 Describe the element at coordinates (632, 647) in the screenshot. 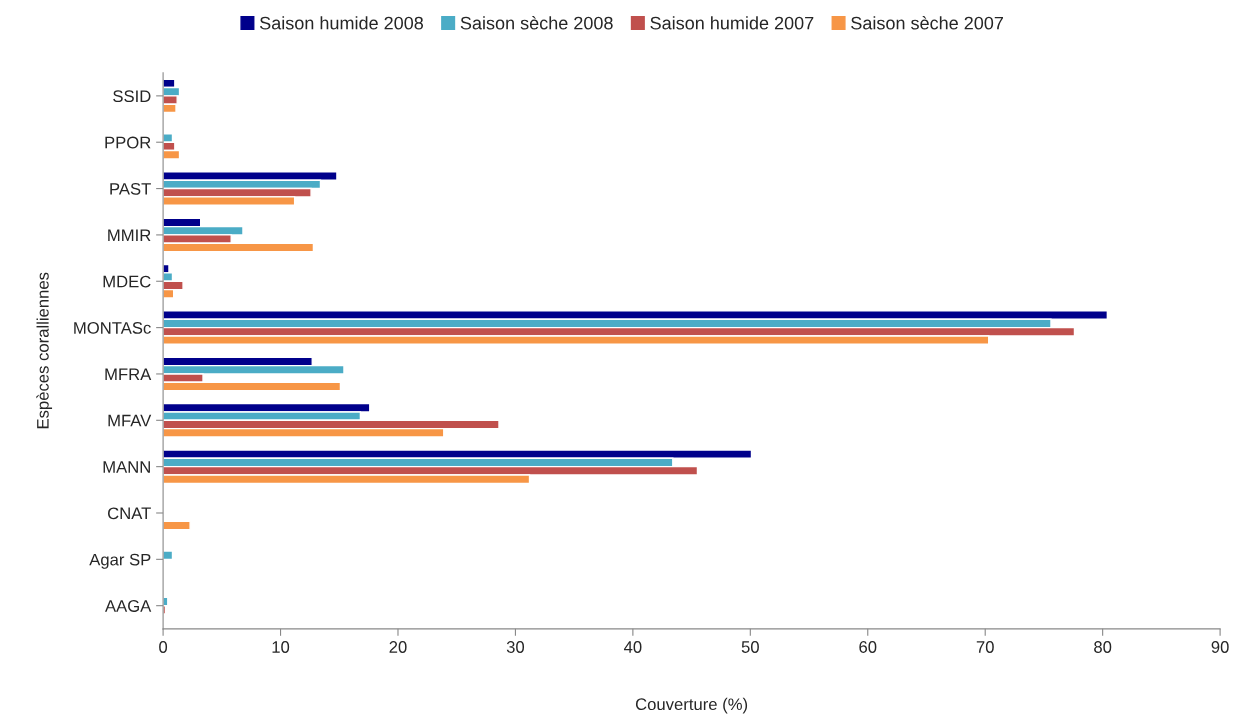

I see `x-tick-label: 40` at that location.